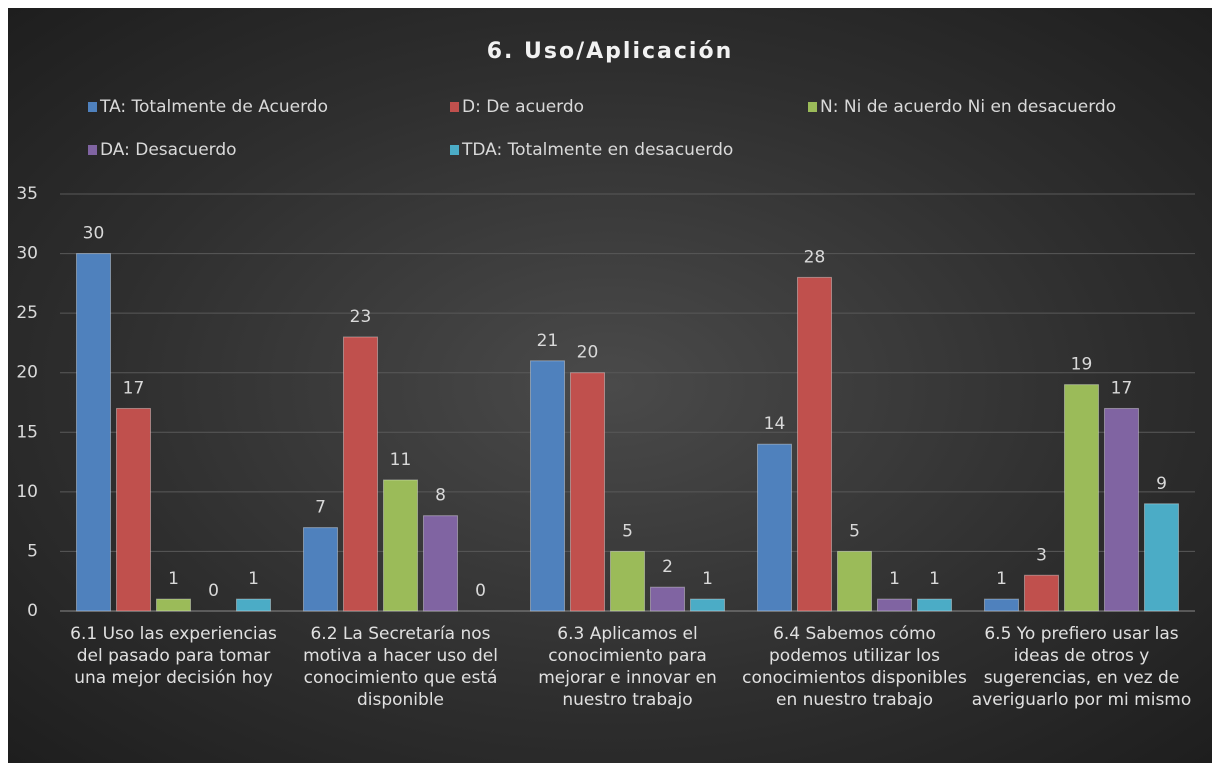  Describe the element at coordinates (32, 551) in the screenshot. I see `y-tick-label: 5` at that location.